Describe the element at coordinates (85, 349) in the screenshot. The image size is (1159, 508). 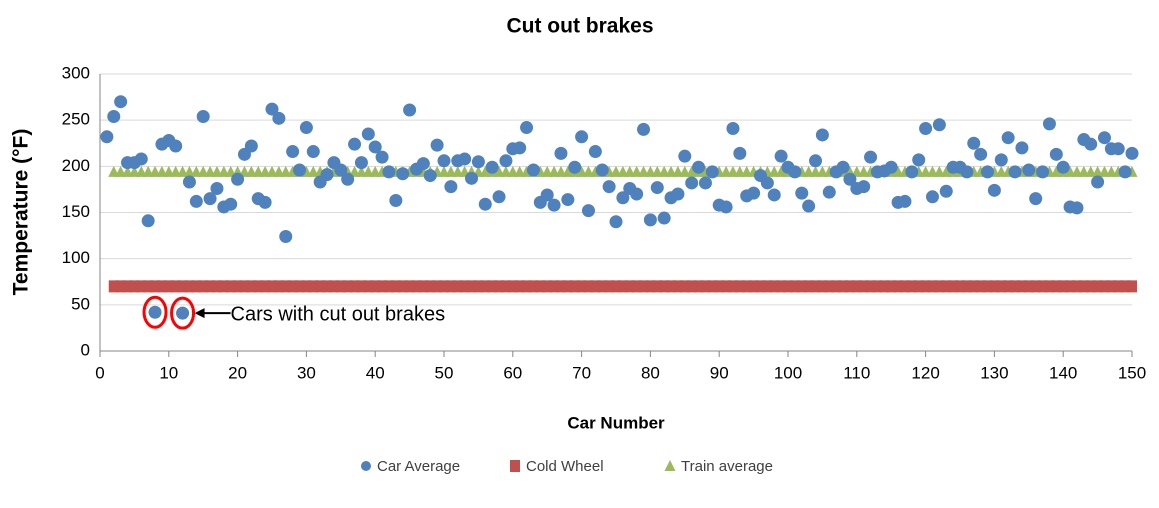
I see `y-tick-label: 0` at that location.